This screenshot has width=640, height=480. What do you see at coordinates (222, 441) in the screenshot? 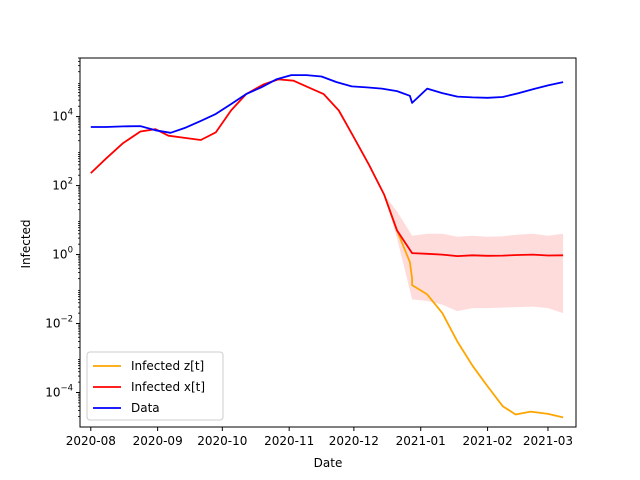
I see `x-tick-label: 2020-10` at bounding box center [222, 441].